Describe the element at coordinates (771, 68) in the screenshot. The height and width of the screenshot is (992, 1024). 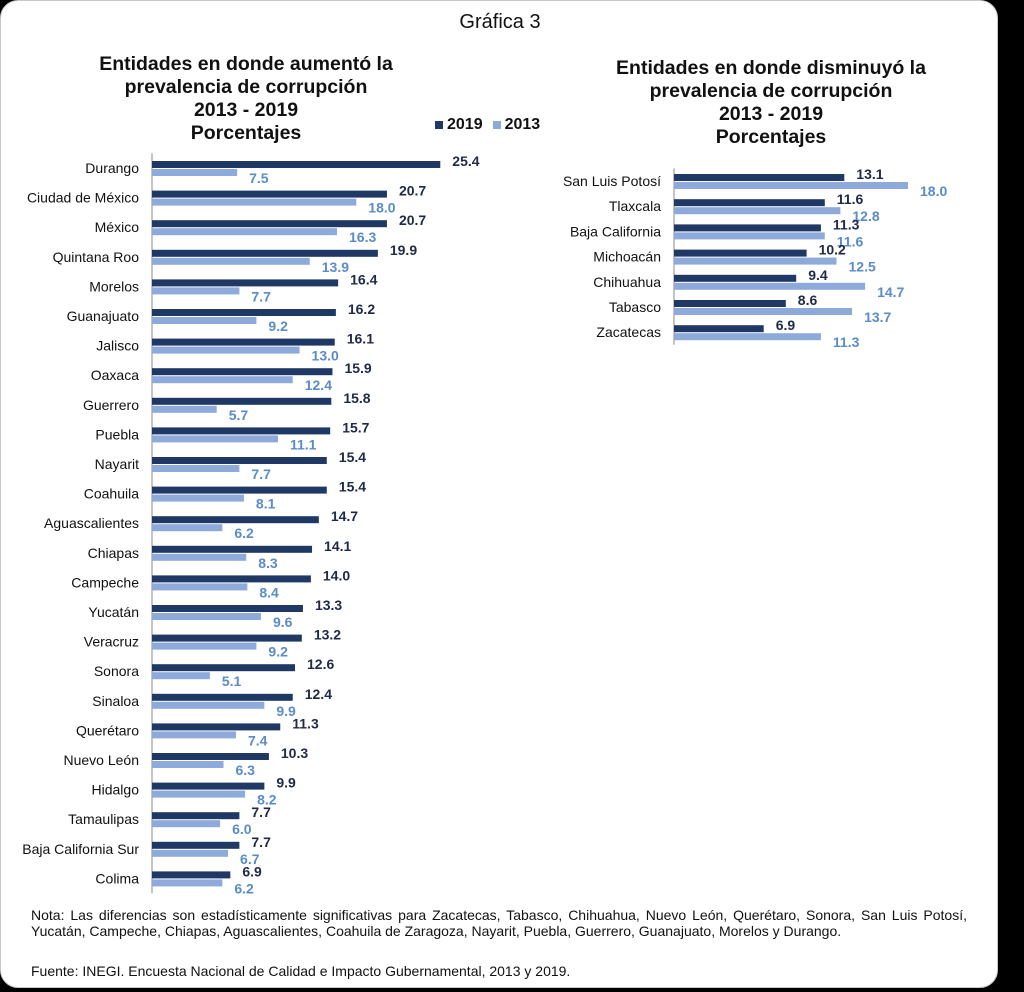
I see `right-chart-title-line: Entidades en donde disminuyó la` at that location.